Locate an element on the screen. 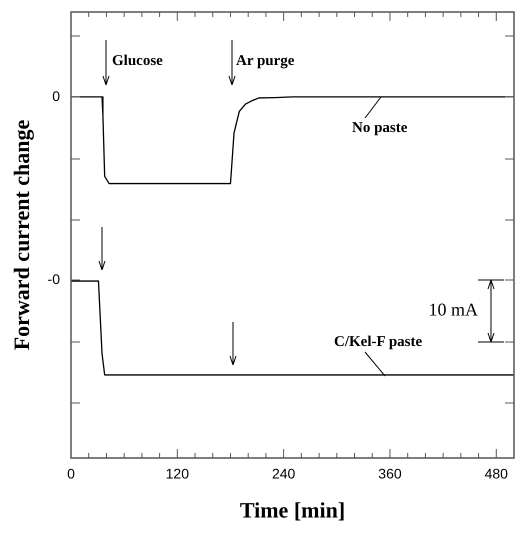 This screenshot has height=533, width=516. annotation: C/Kel-F paste is located at coordinates (378, 342).